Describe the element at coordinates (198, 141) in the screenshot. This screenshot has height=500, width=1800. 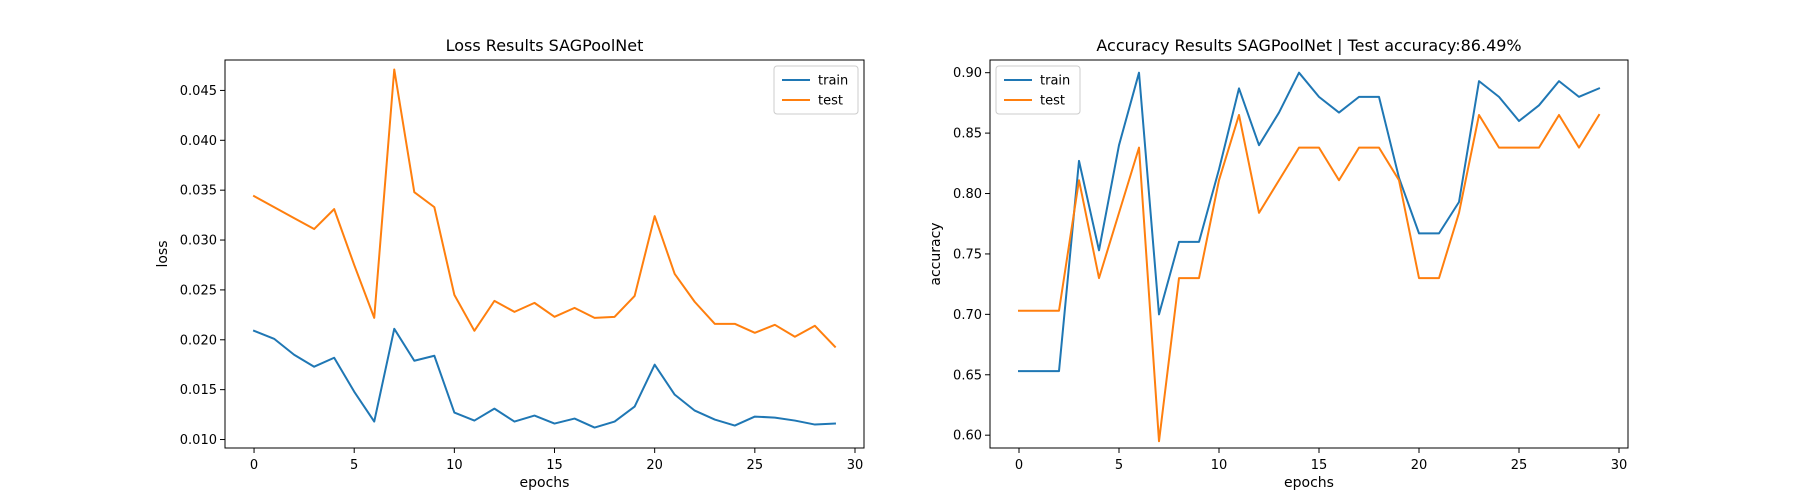
I see `y-tick-label: 0.040` at that location.